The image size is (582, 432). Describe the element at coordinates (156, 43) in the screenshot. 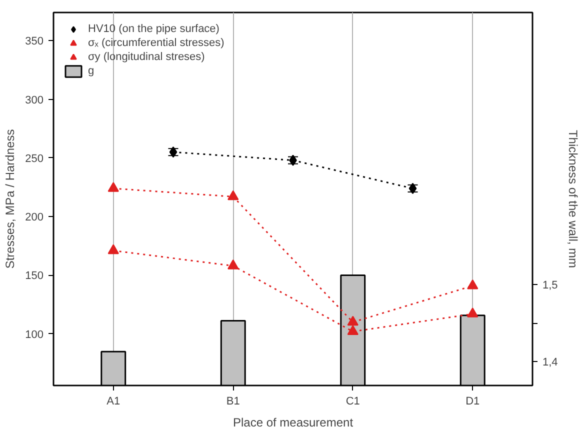

I see `legend-label: σₓ (circumferential stresses)` at that location.